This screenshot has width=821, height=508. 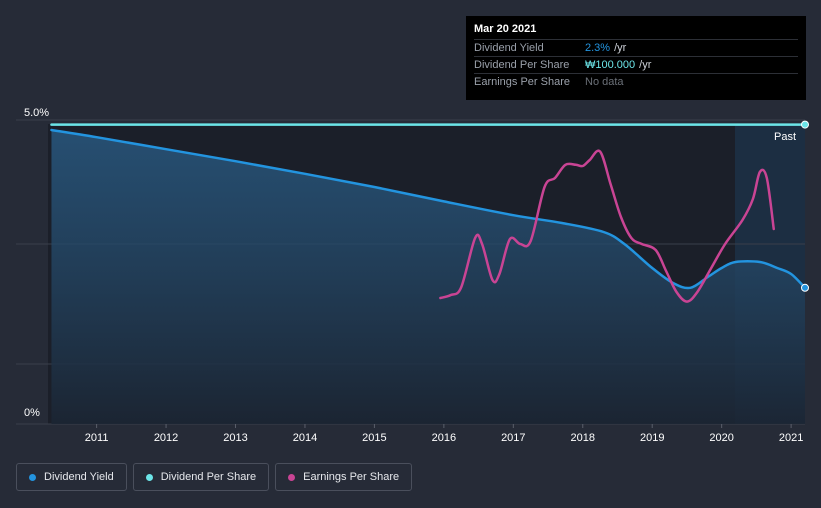 I want to click on legend-label: Dividend Per Share, so click(x=208, y=477).